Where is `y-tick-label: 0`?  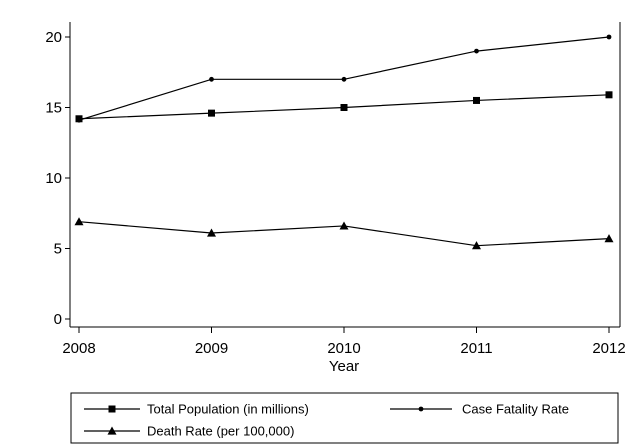 y-tick-label: 0 is located at coordinates (58, 319).